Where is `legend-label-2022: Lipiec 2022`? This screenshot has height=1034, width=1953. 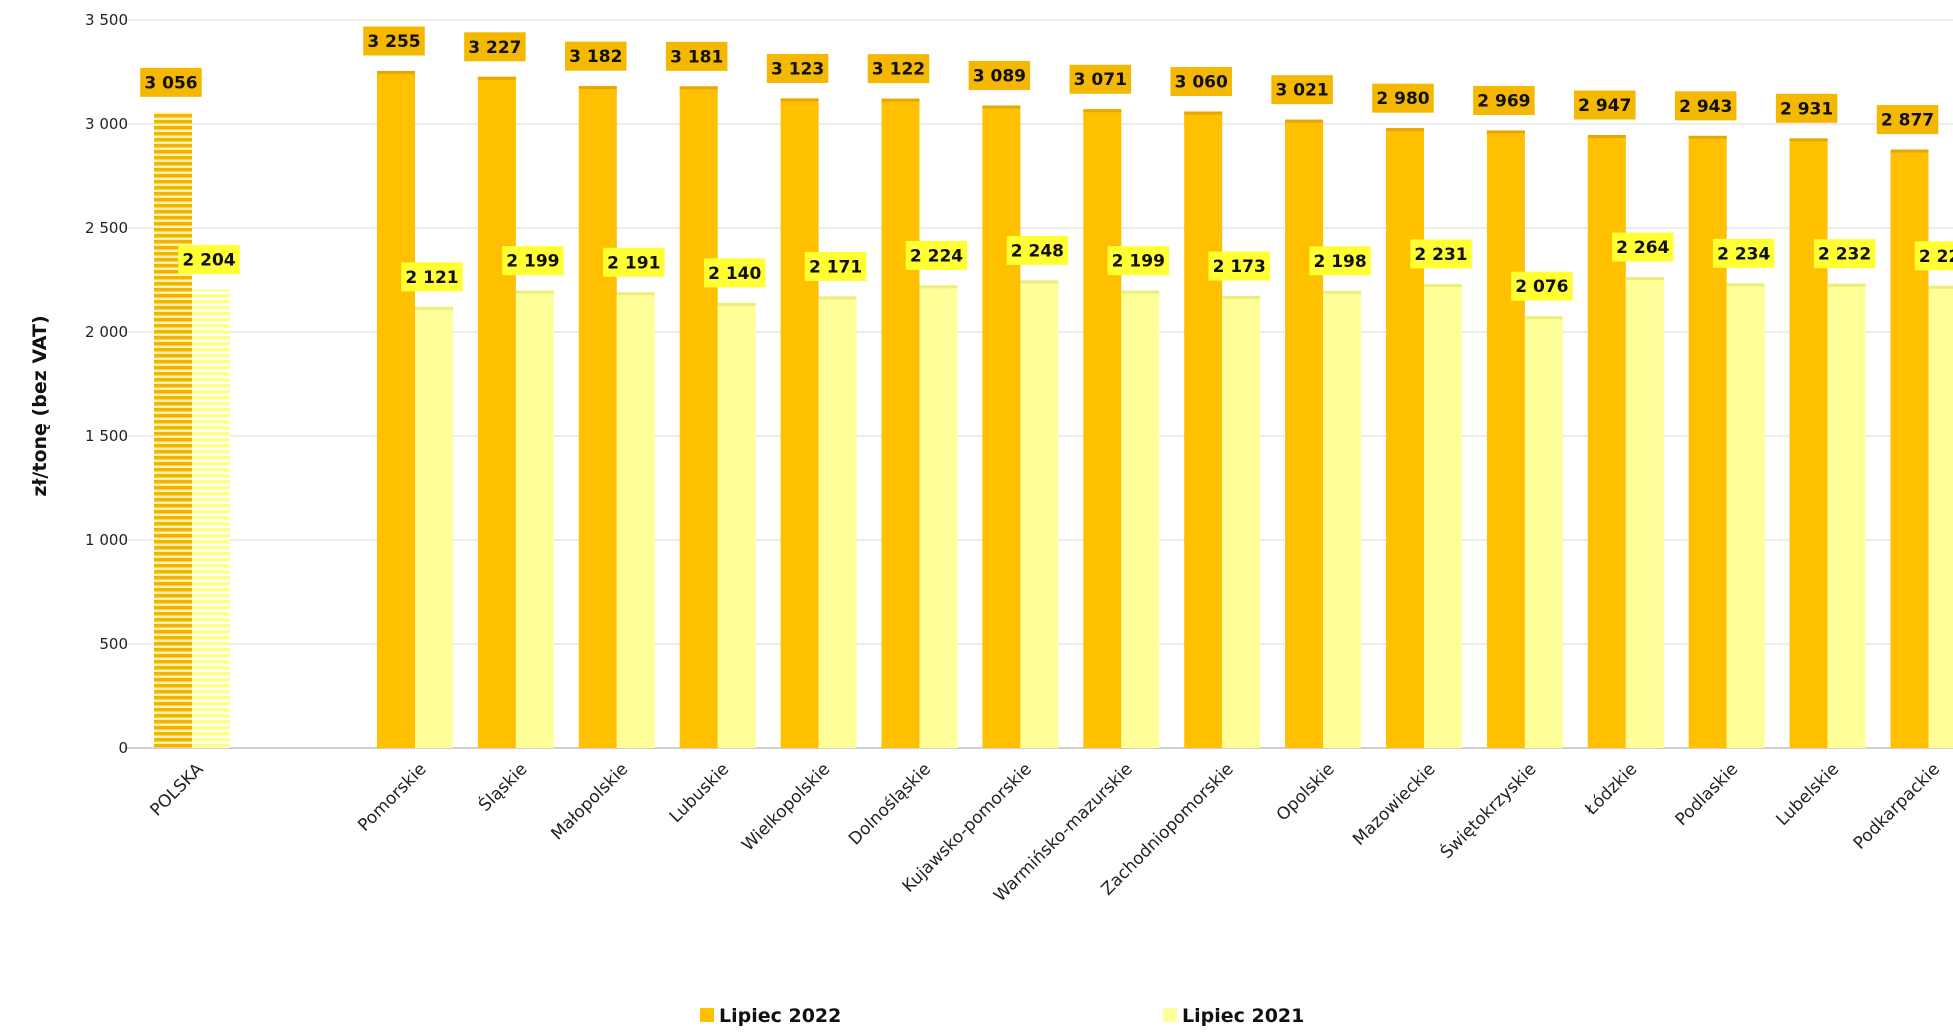 legend-label-2022: Lipiec 2022 is located at coordinates (780, 1016).